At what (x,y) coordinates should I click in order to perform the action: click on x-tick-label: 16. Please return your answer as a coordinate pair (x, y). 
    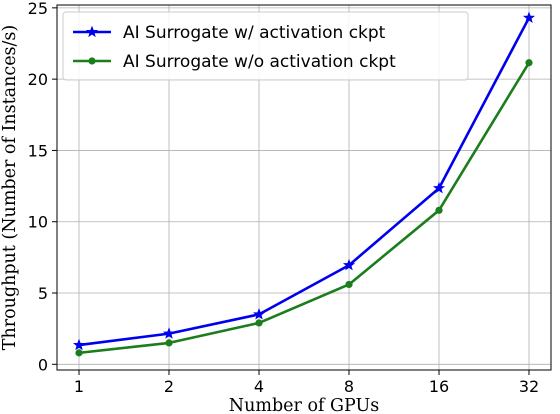
    Looking at the image, I should click on (439, 386).